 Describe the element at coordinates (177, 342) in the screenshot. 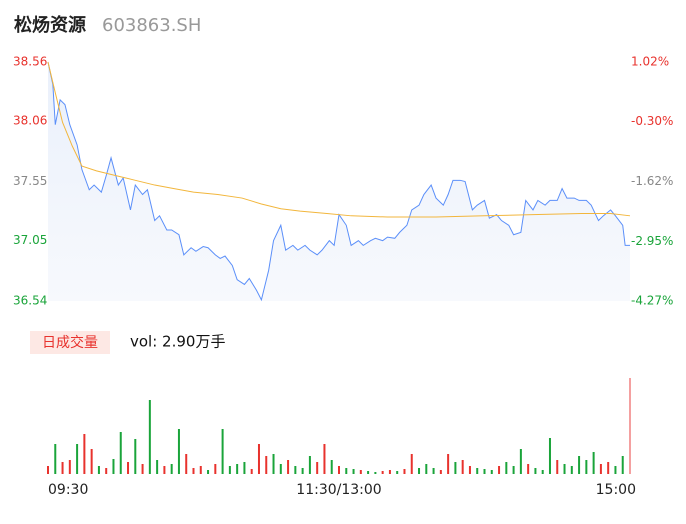

I see `volume-text: vol: 2.90万手` at that location.